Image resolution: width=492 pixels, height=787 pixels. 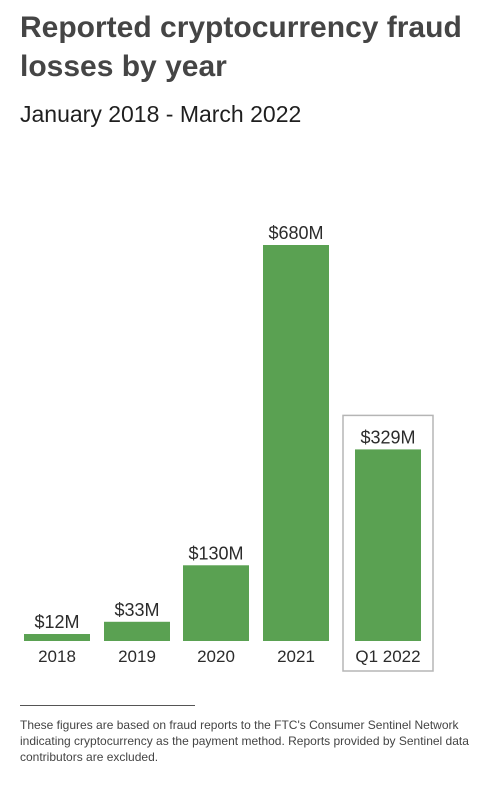 I want to click on bar-2018, so click(x=57, y=637).